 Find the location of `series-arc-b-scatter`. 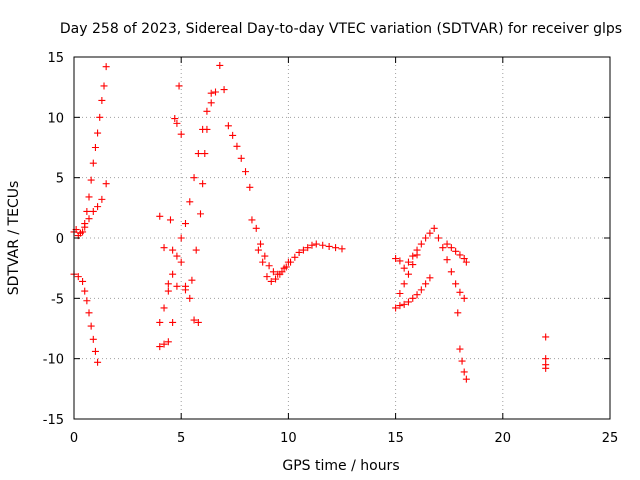

series-arc-b-scatter is located at coordinates (172, 188).